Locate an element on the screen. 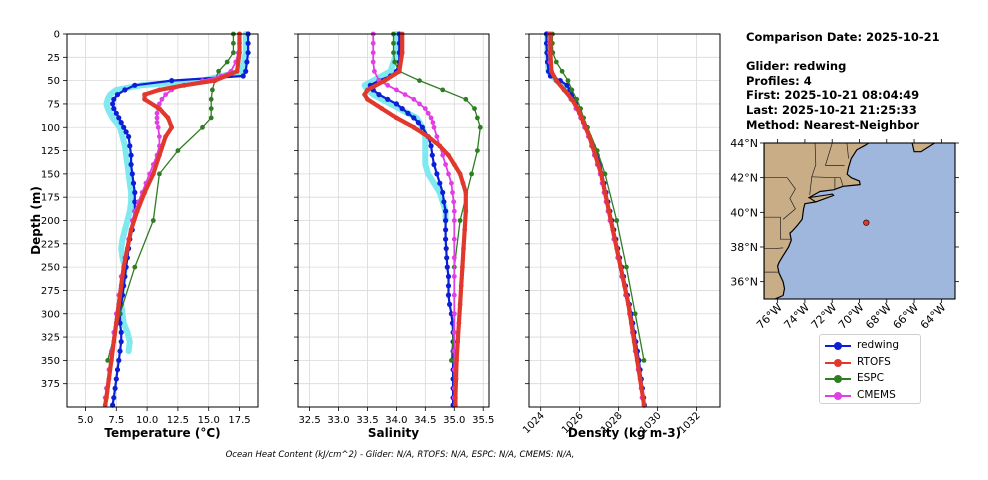 The image size is (988, 480). depth-tick-label: 25 is located at coordinates (53, 58).